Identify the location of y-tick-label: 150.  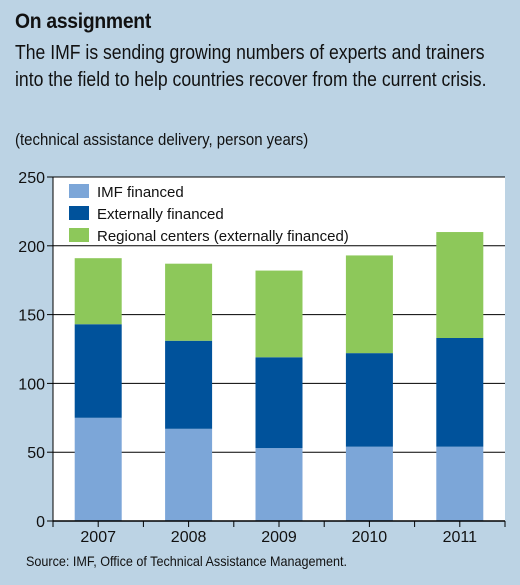
(31, 316).